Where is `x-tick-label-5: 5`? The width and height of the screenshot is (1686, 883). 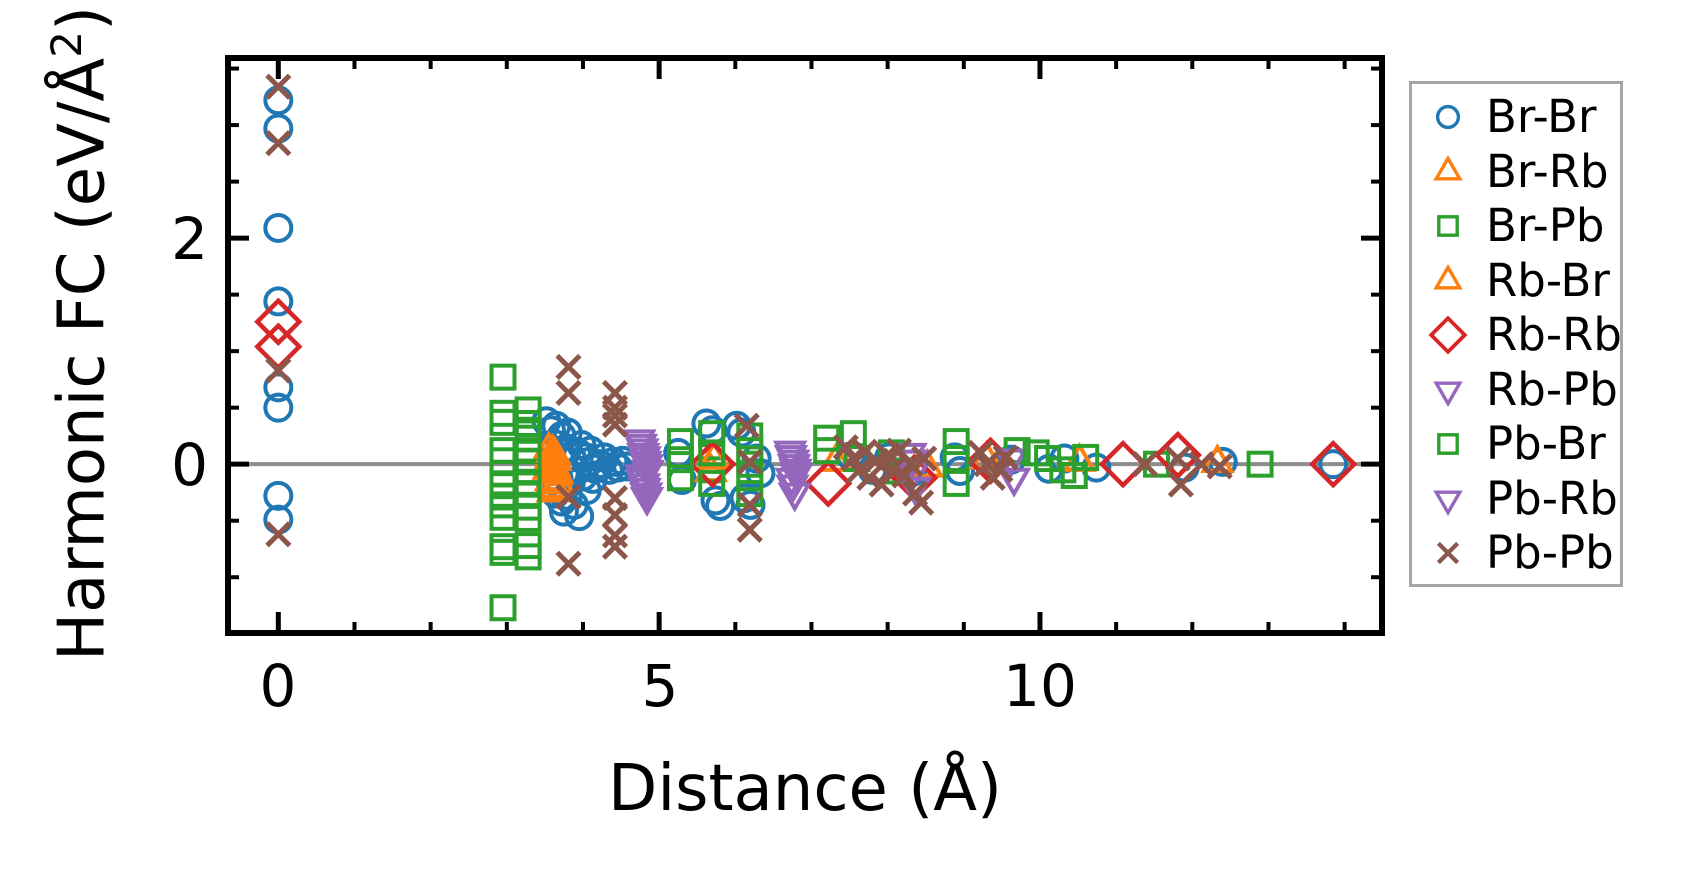
x-tick-label-5: 5 is located at coordinates (660, 686).